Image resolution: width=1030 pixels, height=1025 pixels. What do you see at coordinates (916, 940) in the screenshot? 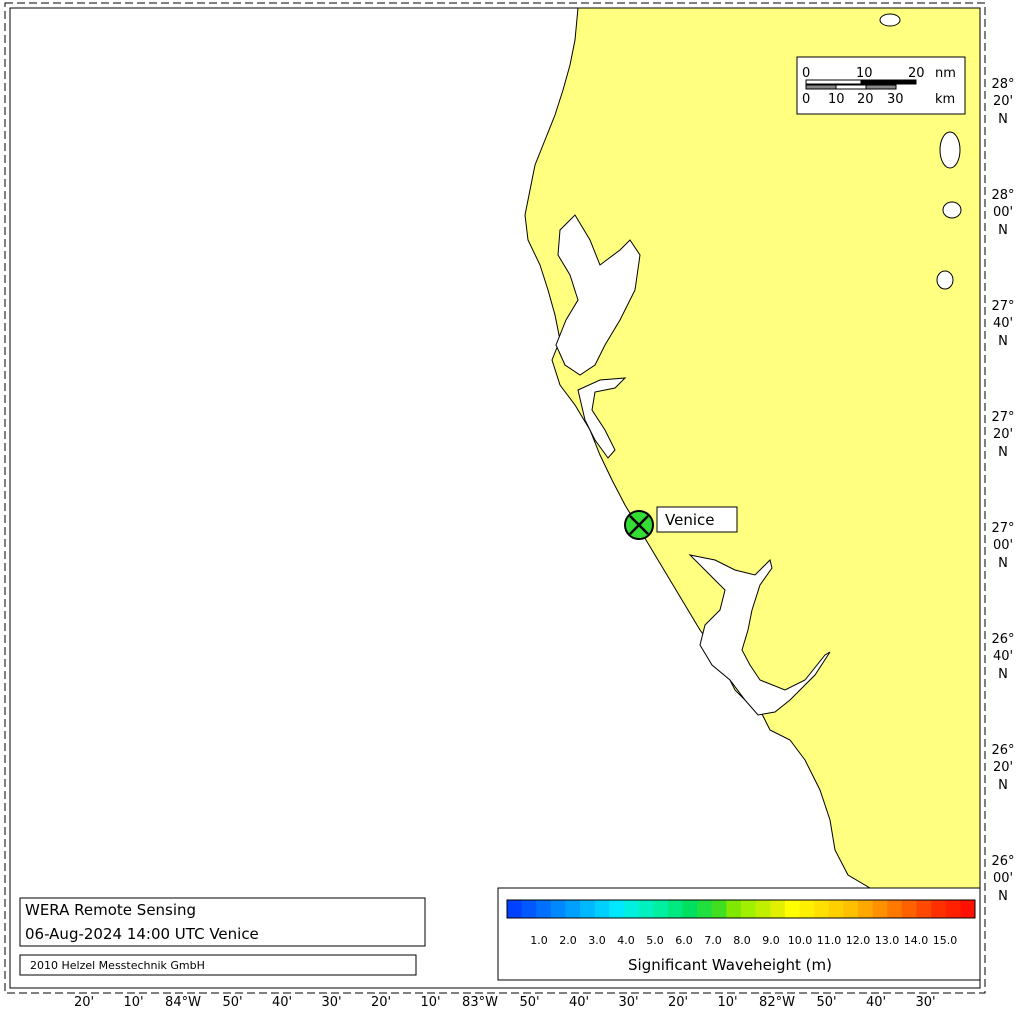
I see `legend-tick: 14.0` at bounding box center [916, 940].